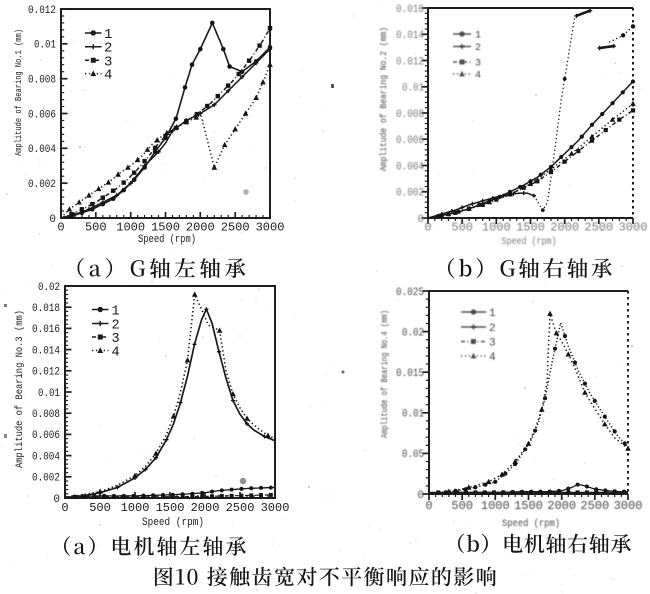  What do you see at coordinates (410, 374) in the screenshot?
I see `svg-text: 0.015` at bounding box center [410, 374].